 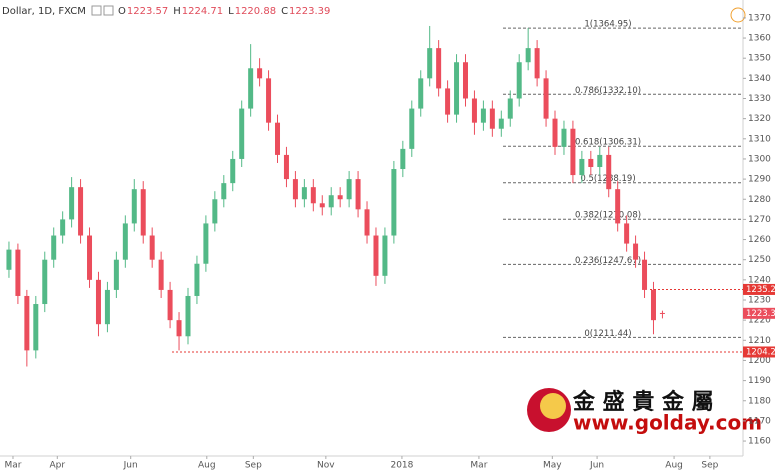 What do you see at coordinates (608, 143) in the screenshot?
I see `fib-label: 0.618(1306.31)` at bounding box center [608, 143].